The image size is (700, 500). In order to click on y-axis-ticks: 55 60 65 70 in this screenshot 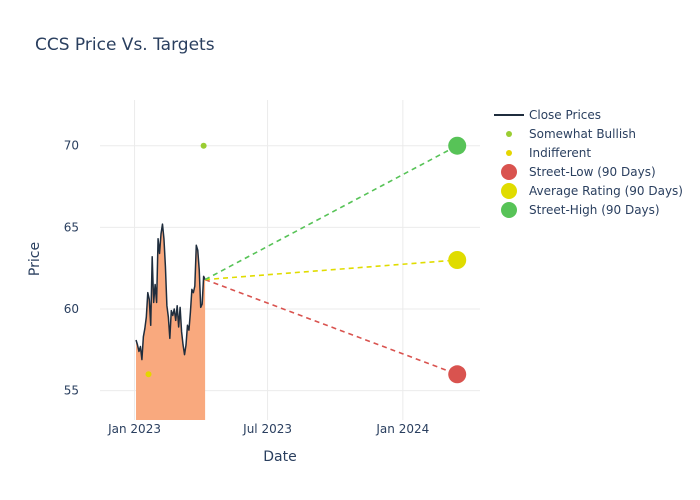, I will do `click(71, 268)`.